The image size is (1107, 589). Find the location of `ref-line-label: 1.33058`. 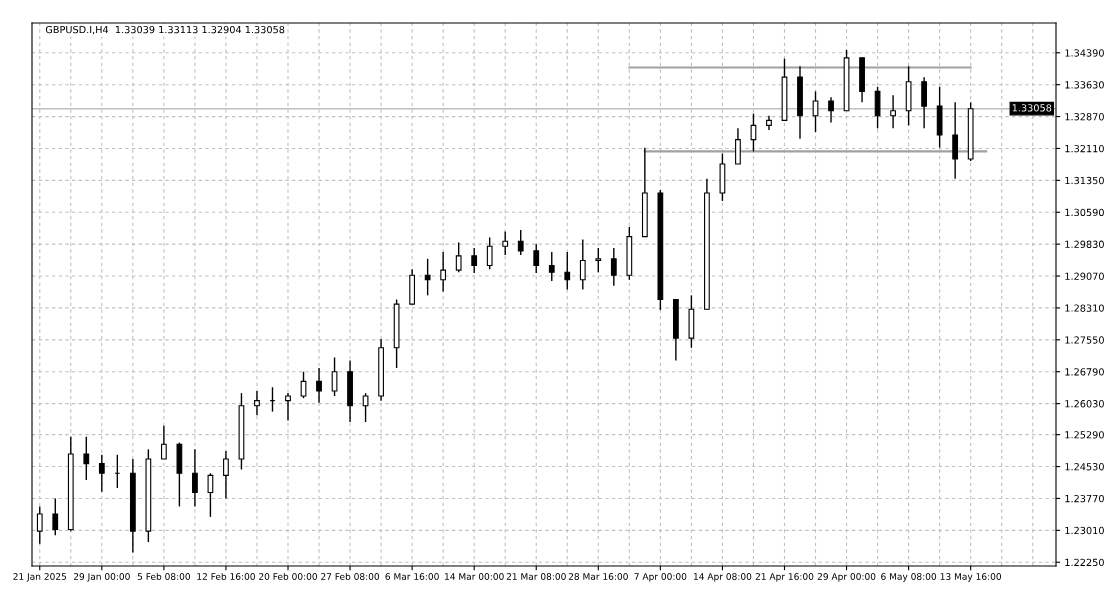

ref-line-label: 1.33058 is located at coordinates (1032, 108).